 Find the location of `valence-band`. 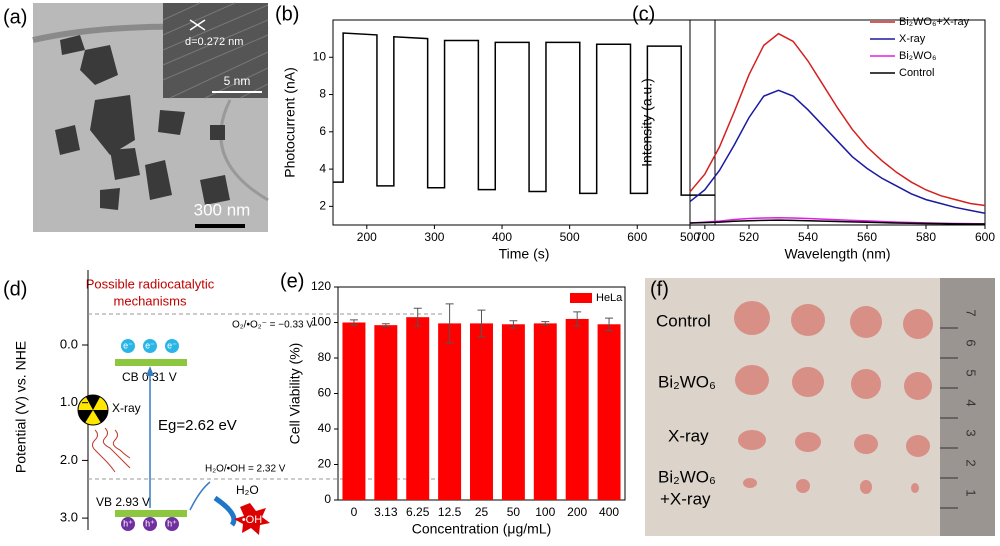

valence-band is located at coordinates (151, 513).